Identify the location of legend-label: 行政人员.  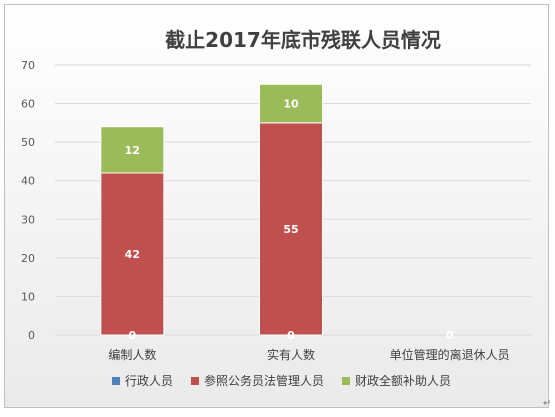
(149, 381).